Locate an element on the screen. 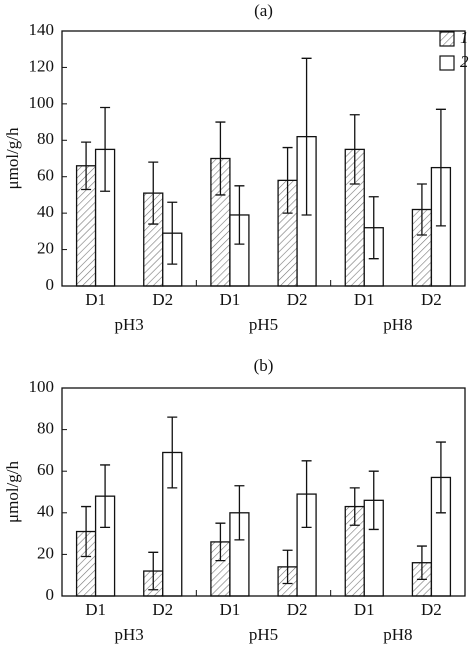 The width and height of the screenshot is (474, 649). y-tick-label: 120 is located at coordinates (42, 65).